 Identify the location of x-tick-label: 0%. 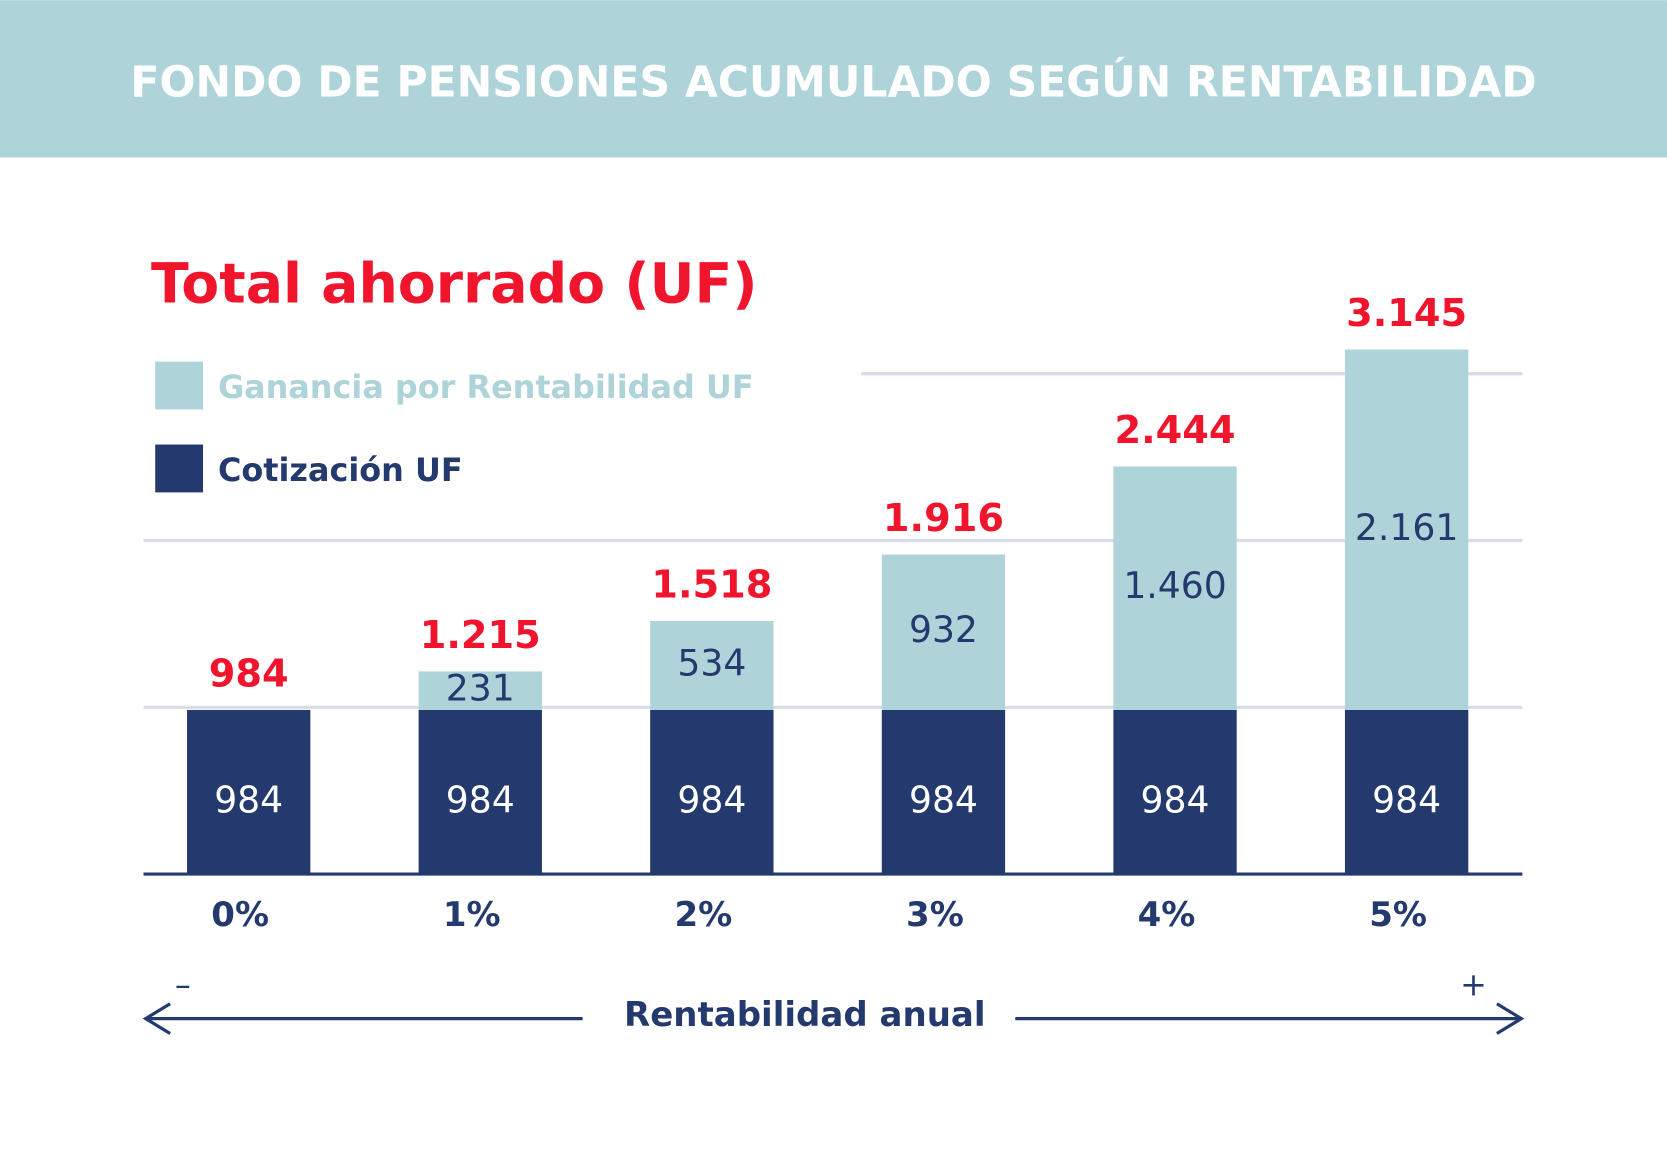
(240, 915).